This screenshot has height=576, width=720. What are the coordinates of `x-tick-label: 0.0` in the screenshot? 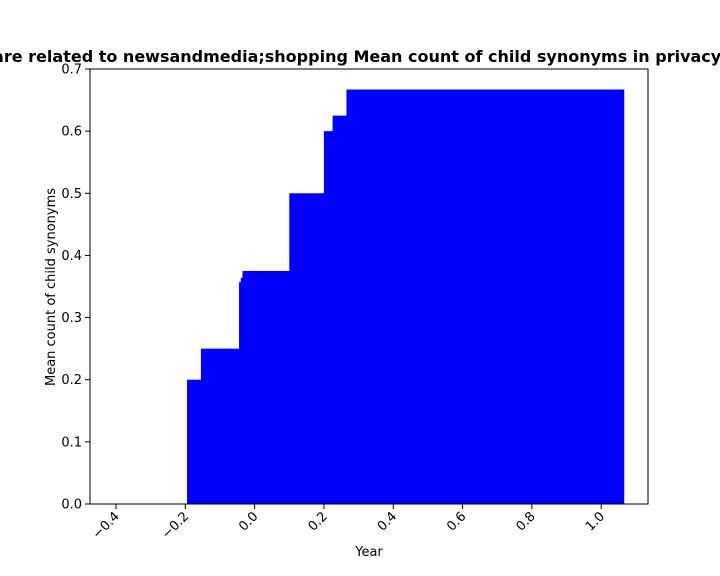 It's located at (248, 521).